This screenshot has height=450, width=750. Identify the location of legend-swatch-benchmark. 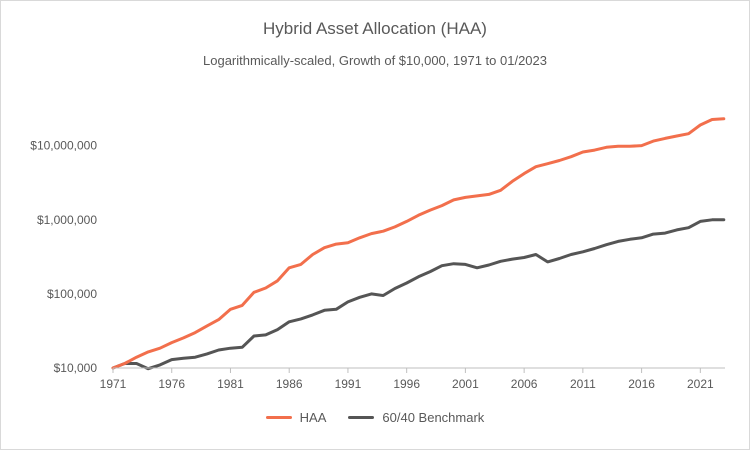
(361, 417).